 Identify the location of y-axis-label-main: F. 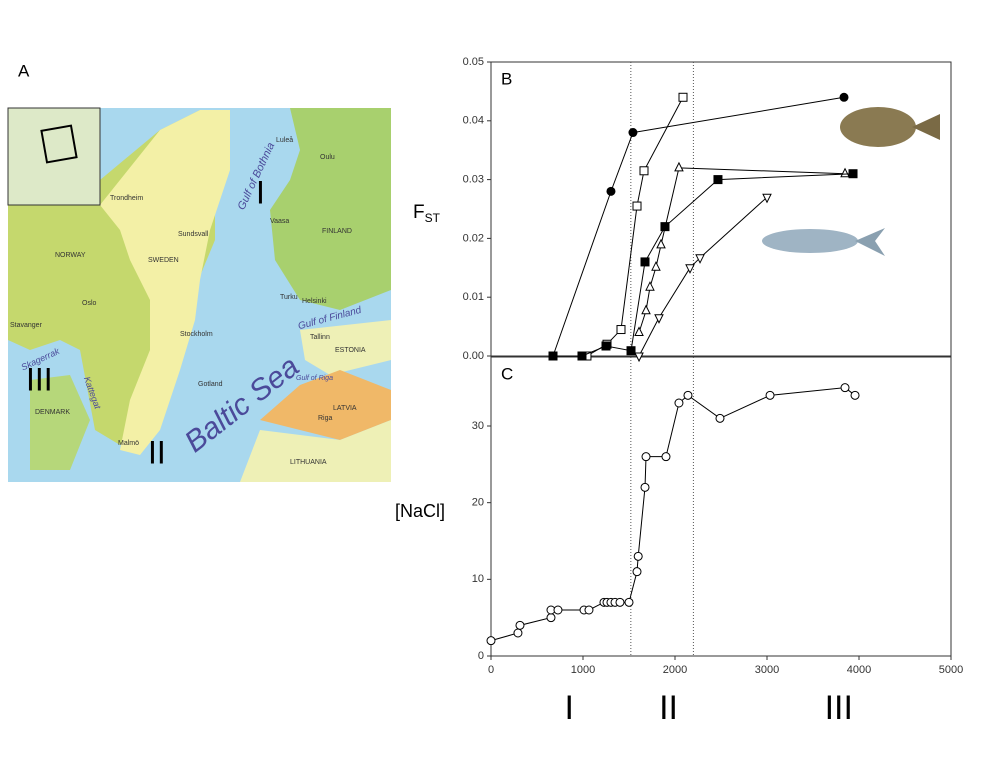
(419, 212).